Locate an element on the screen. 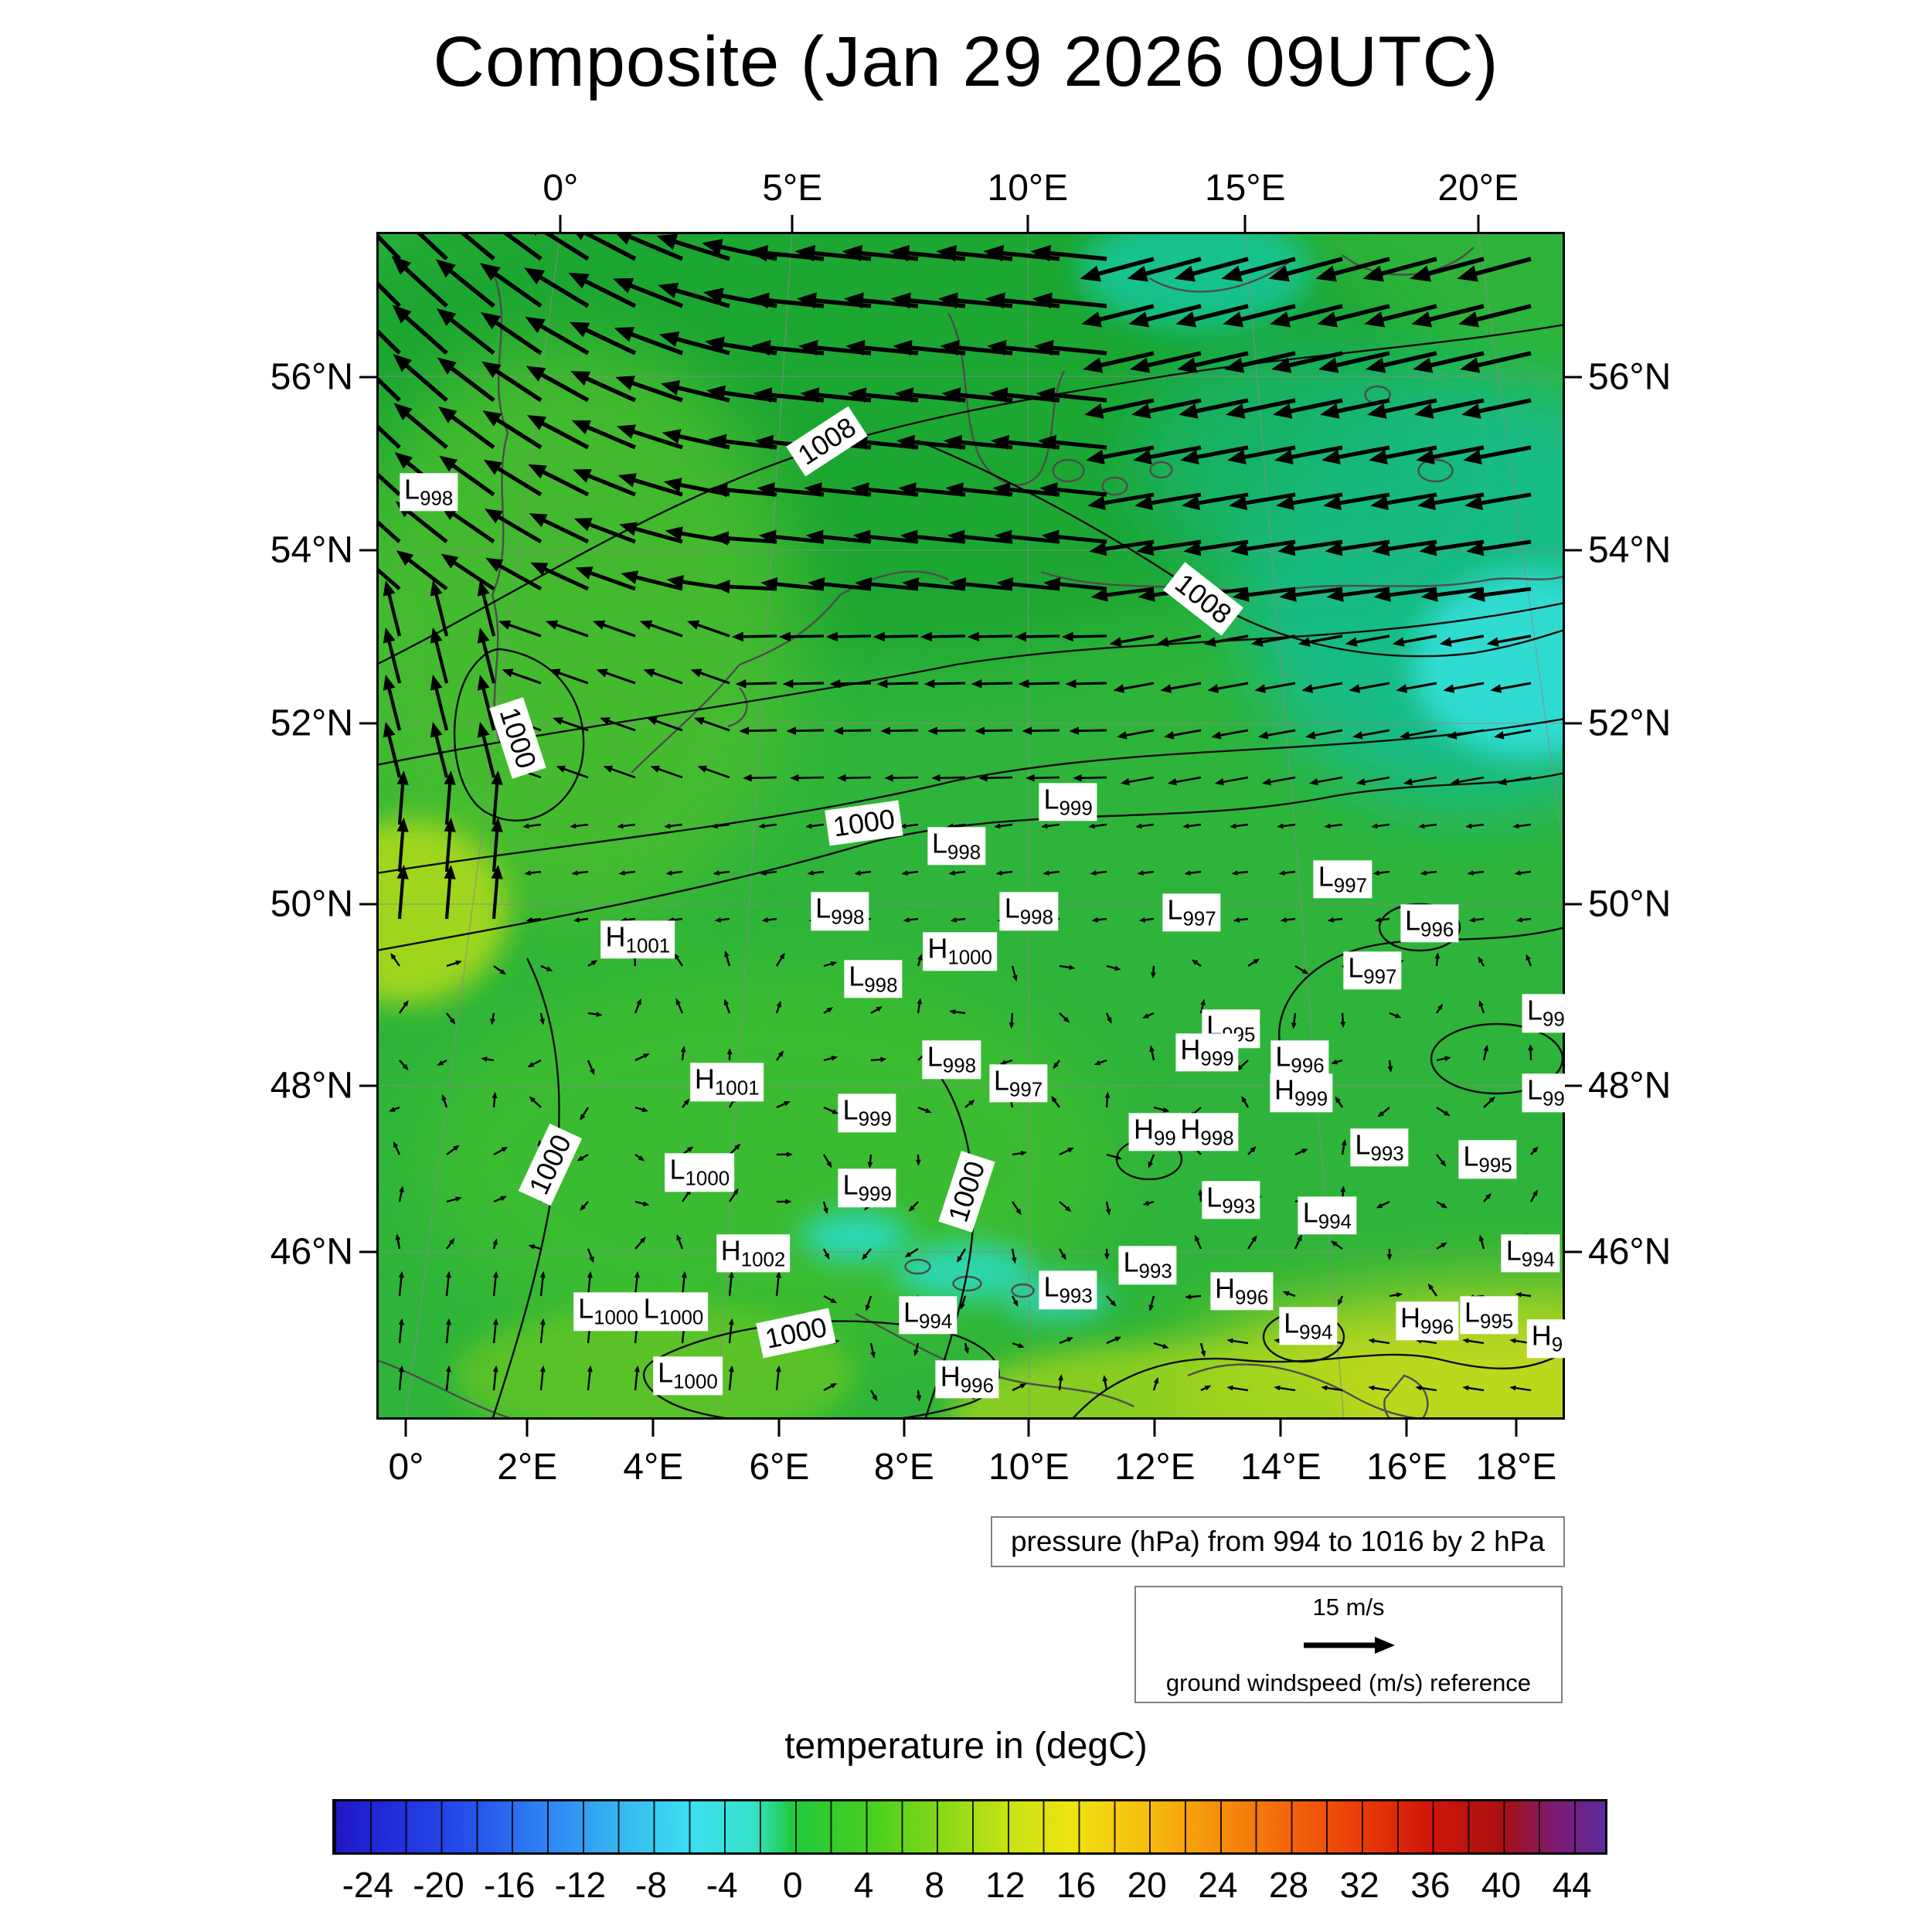 The image size is (1932, 1932). lon-tick-label: 2°E is located at coordinates (528, 1468).